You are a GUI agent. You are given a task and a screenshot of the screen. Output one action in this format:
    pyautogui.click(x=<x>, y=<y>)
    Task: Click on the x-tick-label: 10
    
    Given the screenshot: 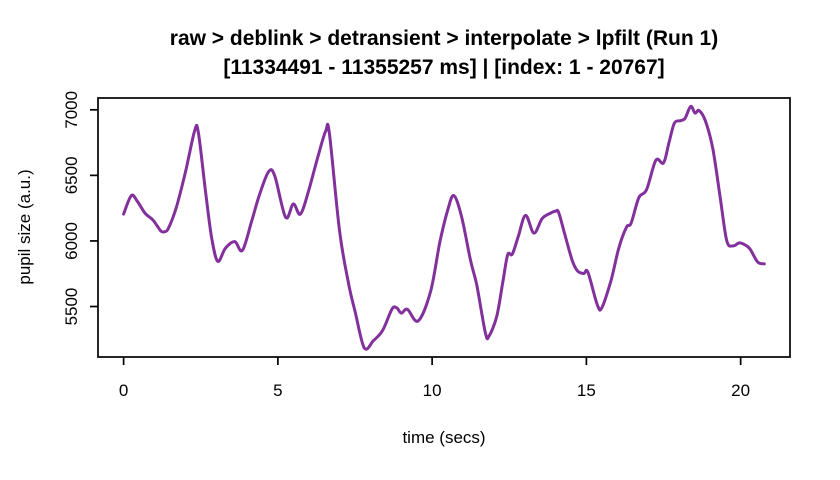 What is the action you would take?
    pyautogui.click(x=432, y=390)
    